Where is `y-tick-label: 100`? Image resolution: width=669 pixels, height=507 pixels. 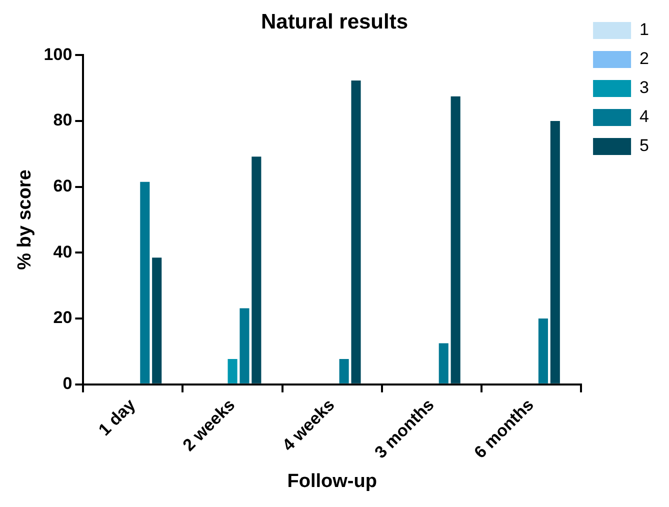 y-tick-label: 100 is located at coordinates (58, 54).